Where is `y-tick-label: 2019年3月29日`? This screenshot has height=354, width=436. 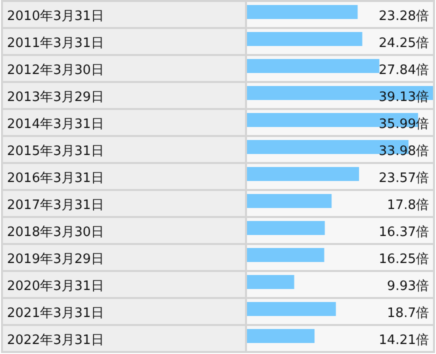
y-tick-label: 2019年3月29日 is located at coordinates (55, 259).